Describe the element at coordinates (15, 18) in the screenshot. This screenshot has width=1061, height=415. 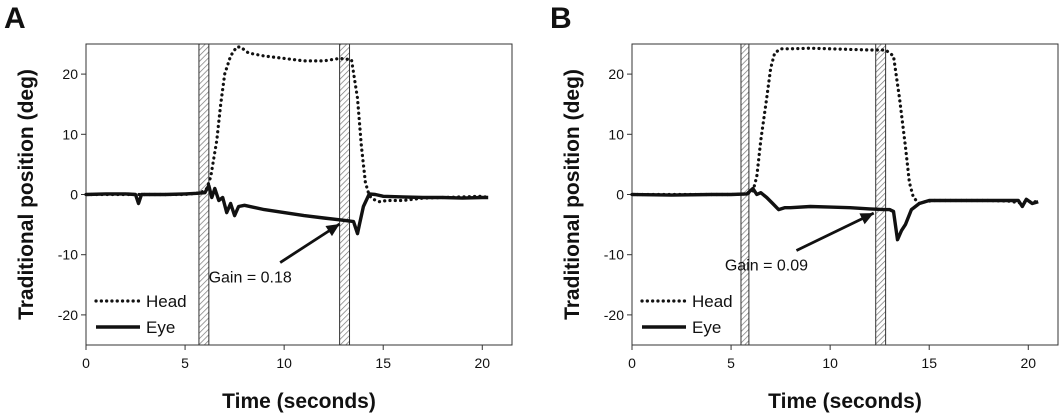
I see `panel-label: A` at that location.